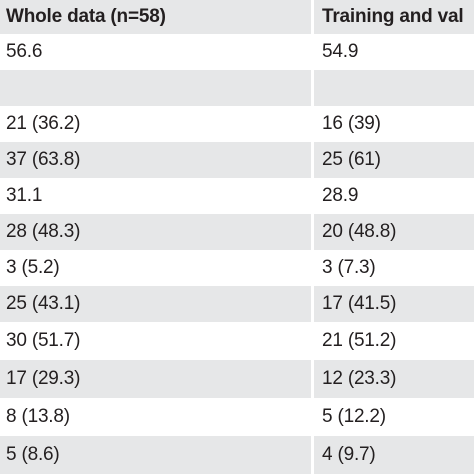 The image size is (474, 474). Describe the element at coordinates (237, 124) in the screenshot. I see `table-row: 21 (36.2) 16 (39)` at that location.